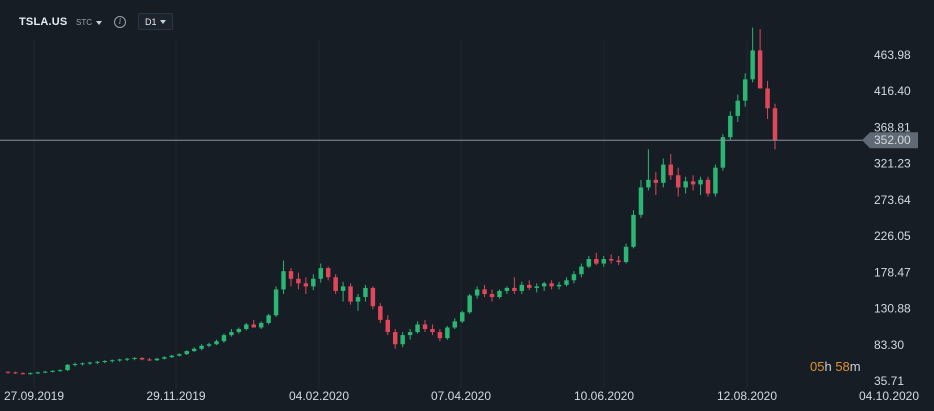 The image size is (934, 411). I want to click on price-tick-label: 273.64, so click(892, 200).